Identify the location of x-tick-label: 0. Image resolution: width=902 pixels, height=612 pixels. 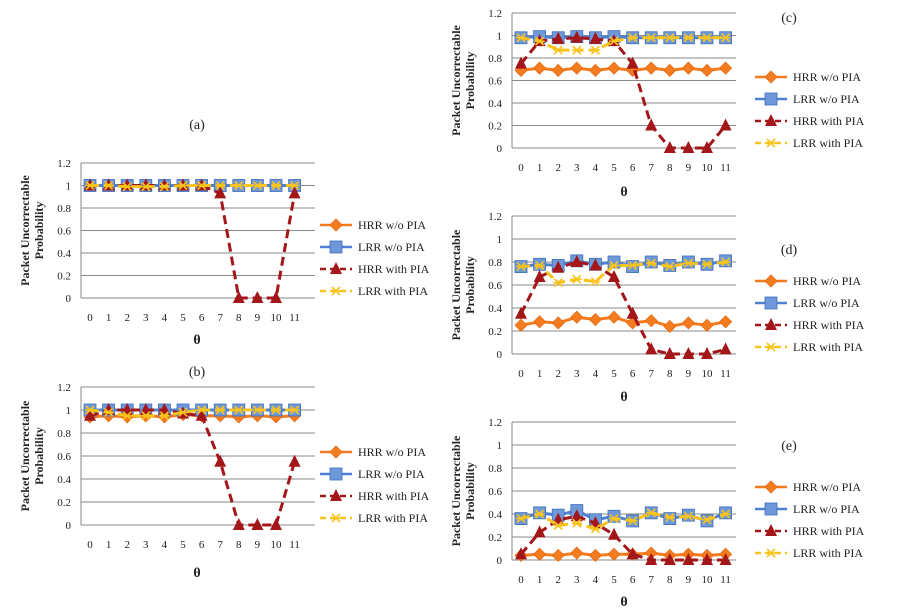
(521, 580).